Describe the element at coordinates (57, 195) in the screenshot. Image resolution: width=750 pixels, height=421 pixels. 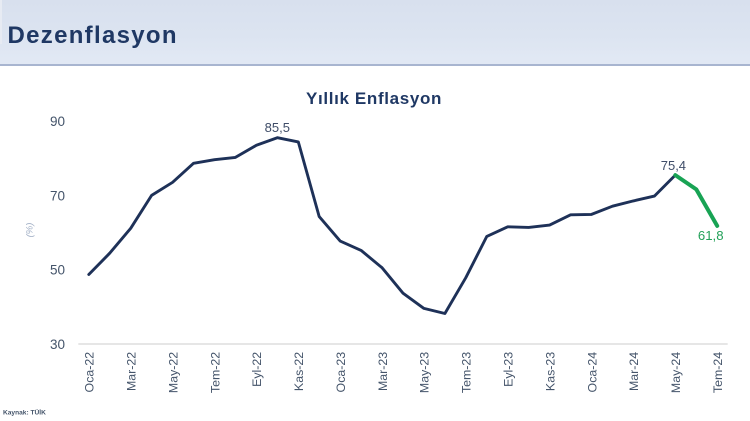
I see `svg-text: 70` at that location.